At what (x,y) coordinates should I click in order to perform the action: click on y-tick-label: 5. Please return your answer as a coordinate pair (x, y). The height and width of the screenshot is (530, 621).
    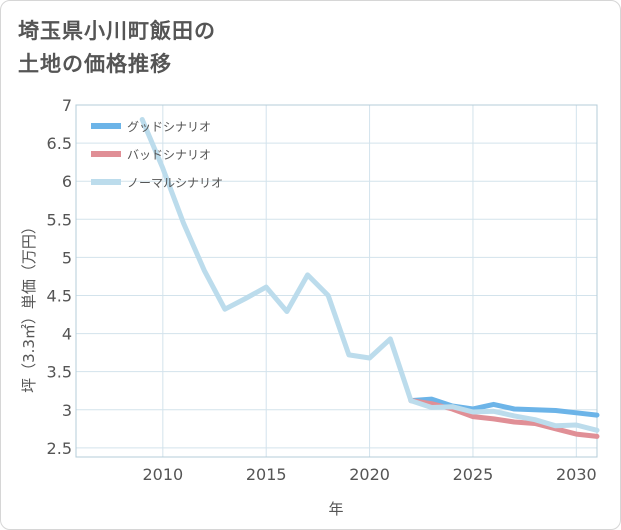
    Looking at the image, I should click on (67, 257).